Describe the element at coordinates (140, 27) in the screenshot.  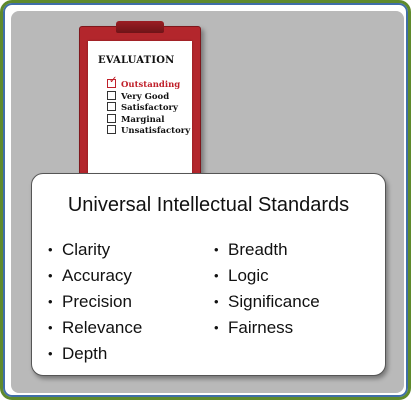
I see `clipboard-clip` at that location.